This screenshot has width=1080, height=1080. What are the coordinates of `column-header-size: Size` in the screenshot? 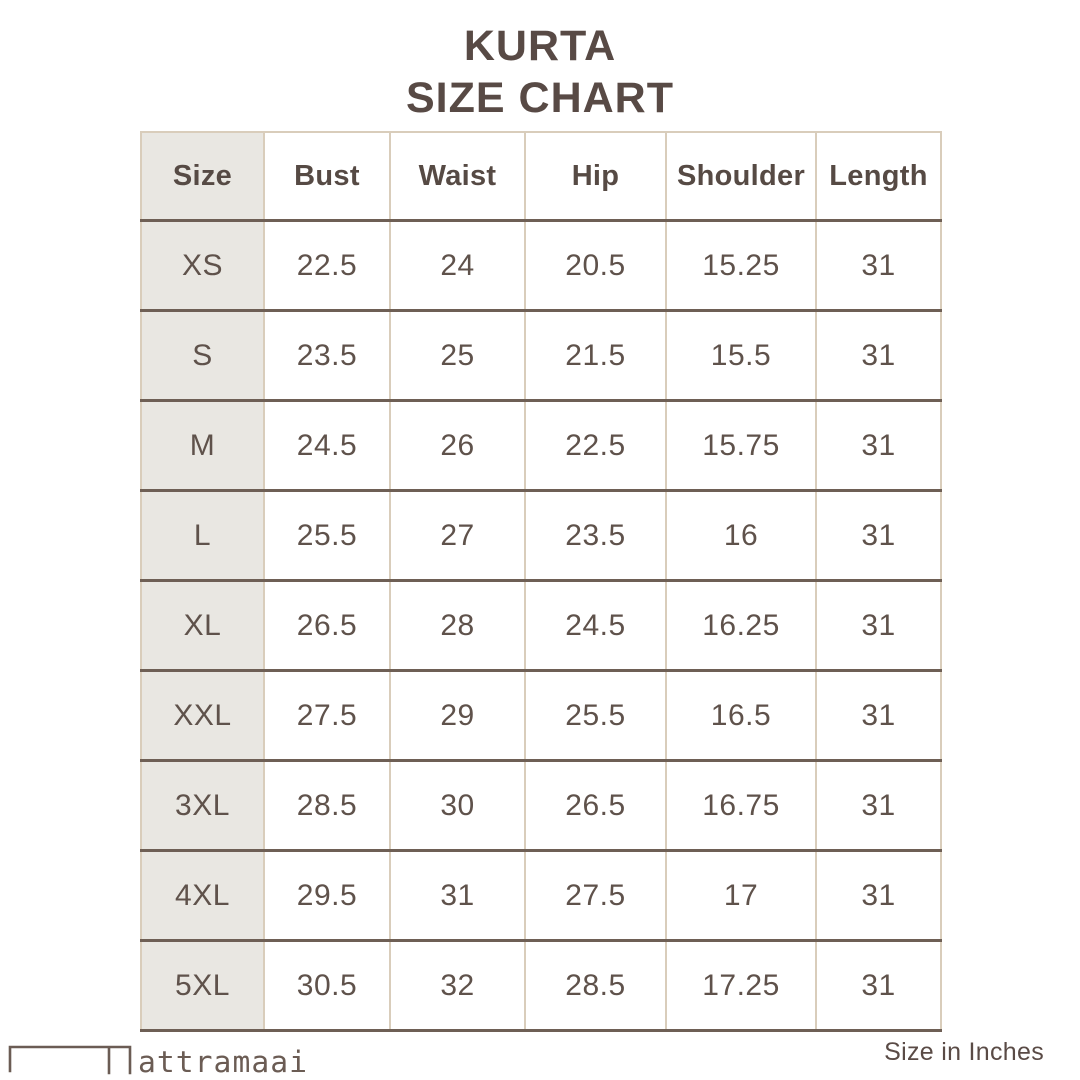 It's located at (202, 176).